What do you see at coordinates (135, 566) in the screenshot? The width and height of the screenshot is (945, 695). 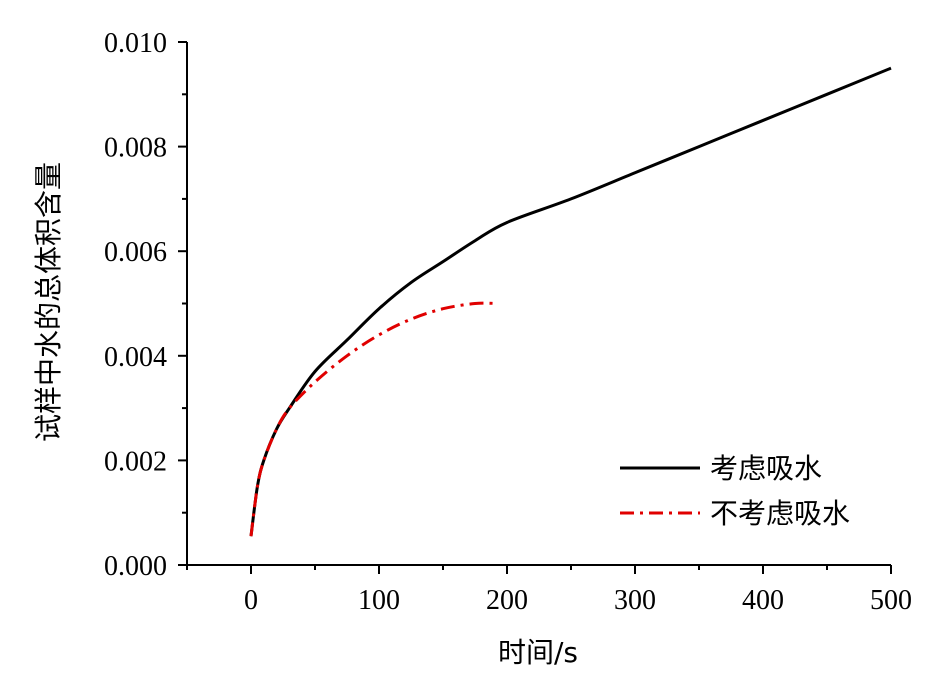 I see `y-tick-label: 0.000` at bounding box center [135, 566].